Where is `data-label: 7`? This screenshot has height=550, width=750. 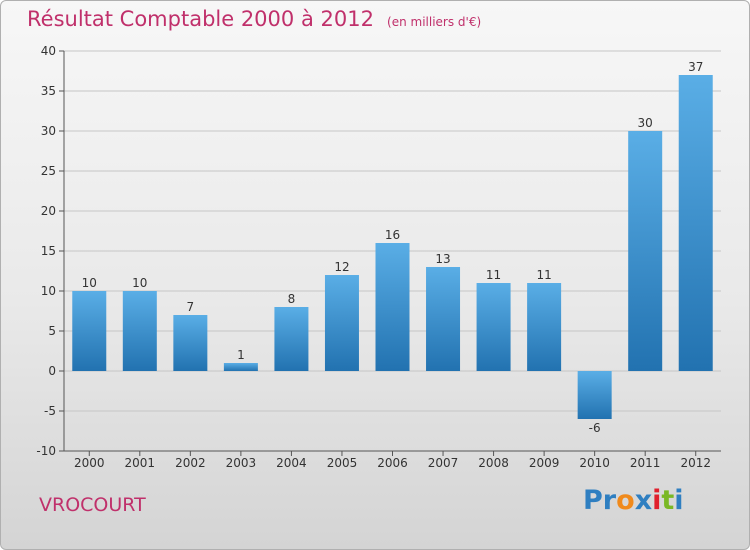
data-label: 7 is located at coordinates (191, 307).